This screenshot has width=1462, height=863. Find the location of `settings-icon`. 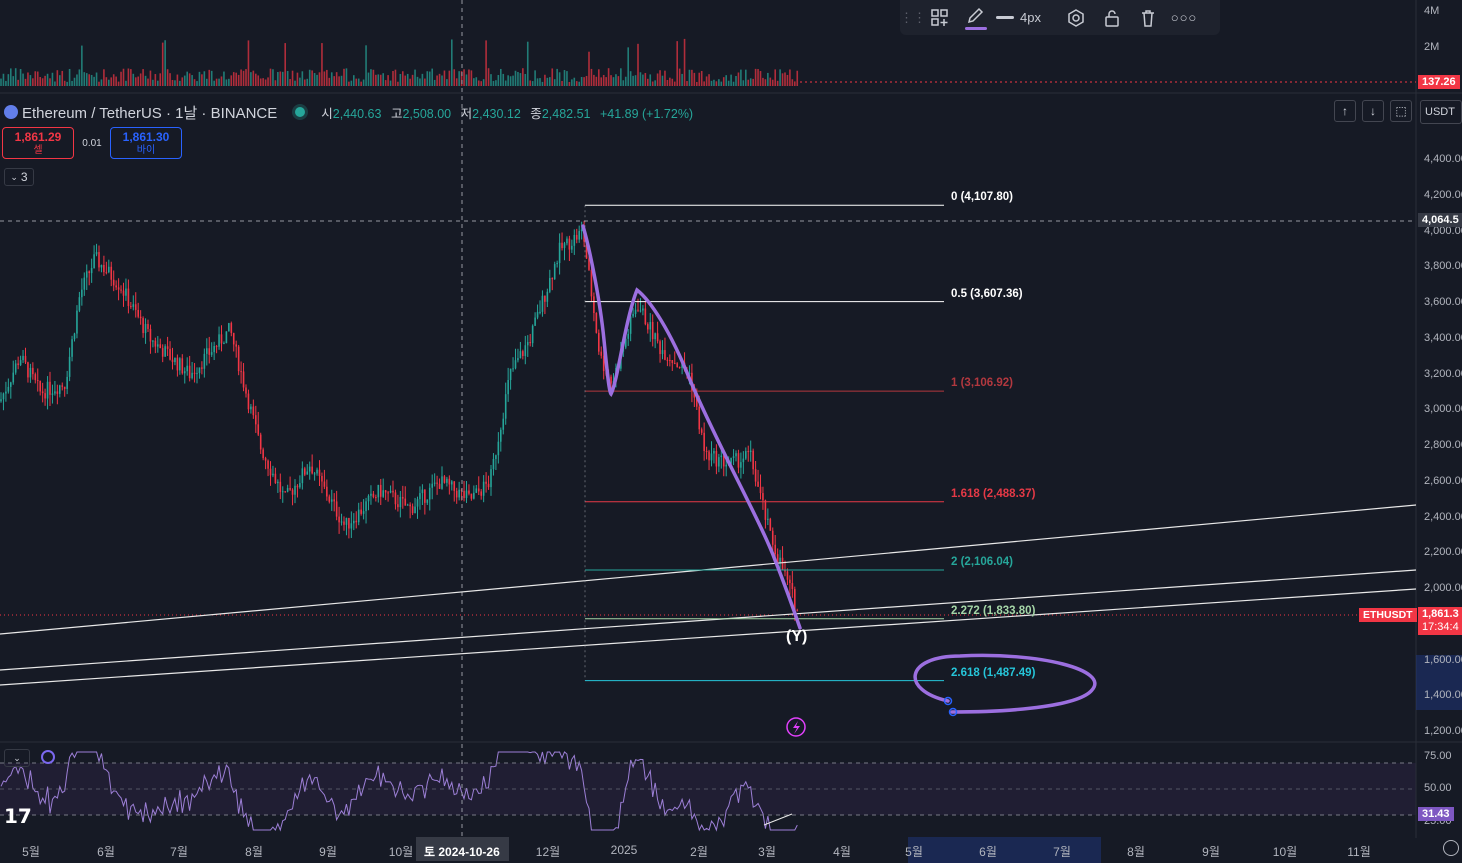

settings-icon is located at coordinates (1076, 18).